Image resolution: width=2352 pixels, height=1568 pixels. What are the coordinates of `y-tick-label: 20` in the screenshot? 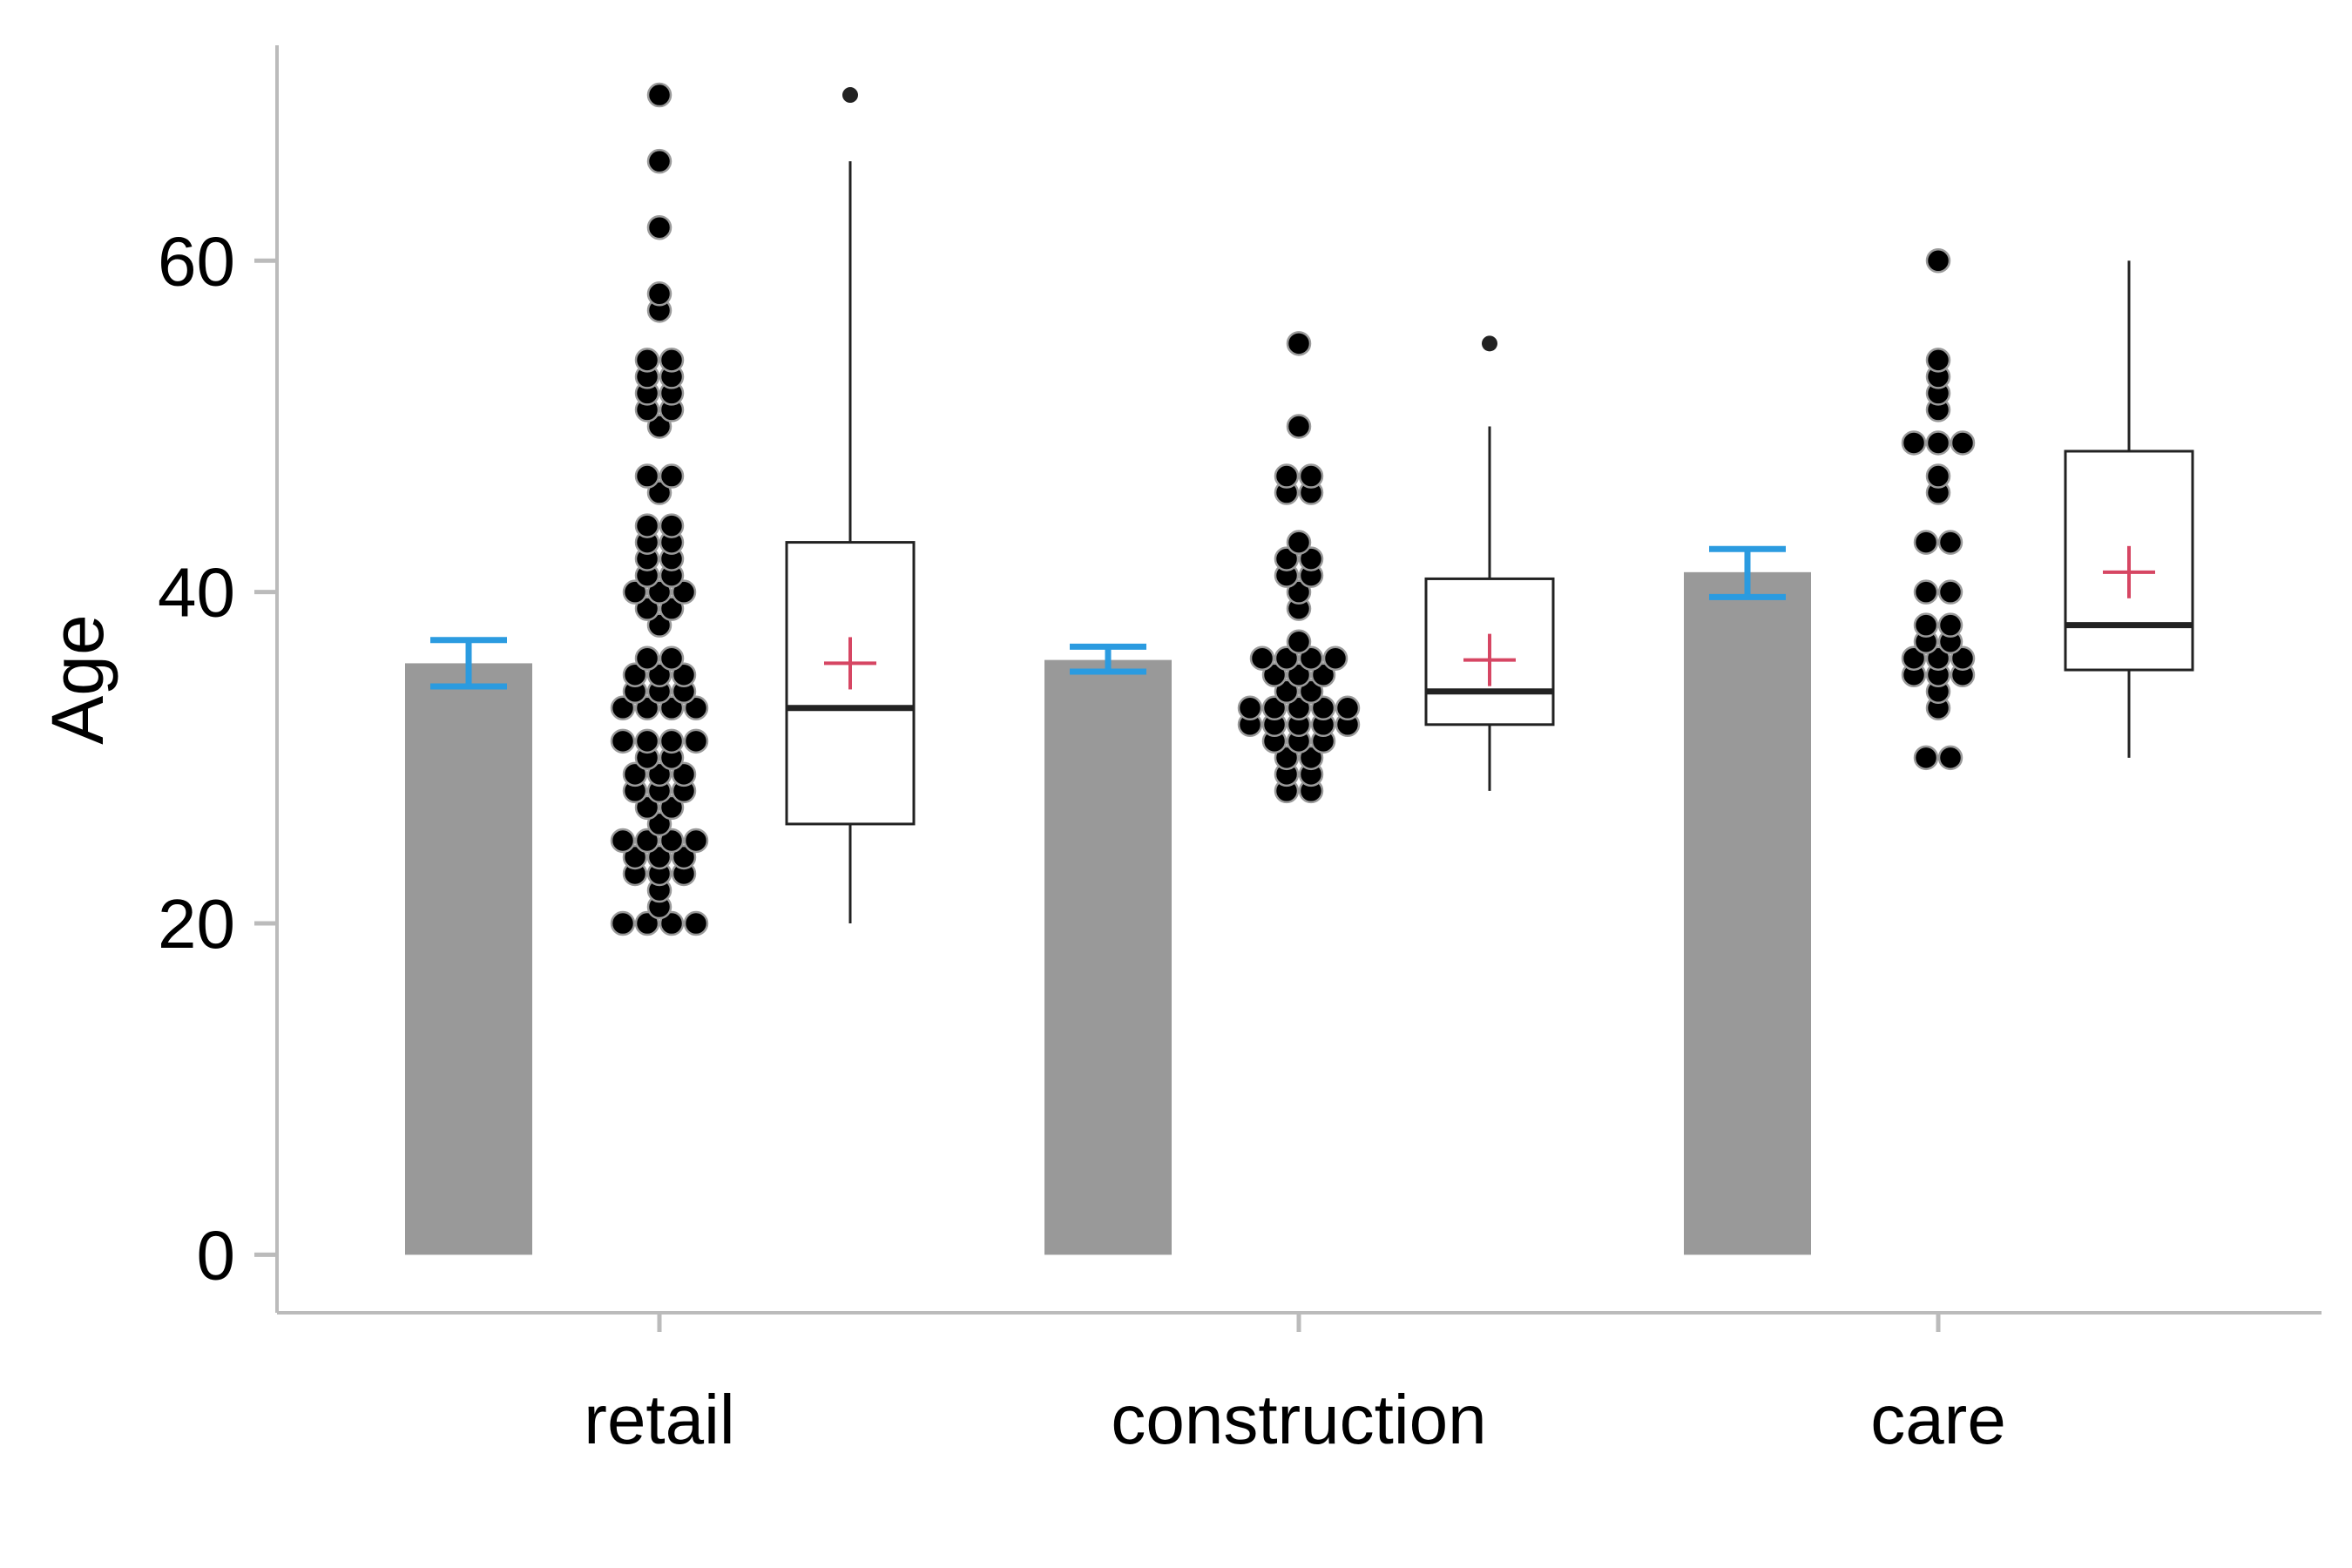 It's located at (196, 924).